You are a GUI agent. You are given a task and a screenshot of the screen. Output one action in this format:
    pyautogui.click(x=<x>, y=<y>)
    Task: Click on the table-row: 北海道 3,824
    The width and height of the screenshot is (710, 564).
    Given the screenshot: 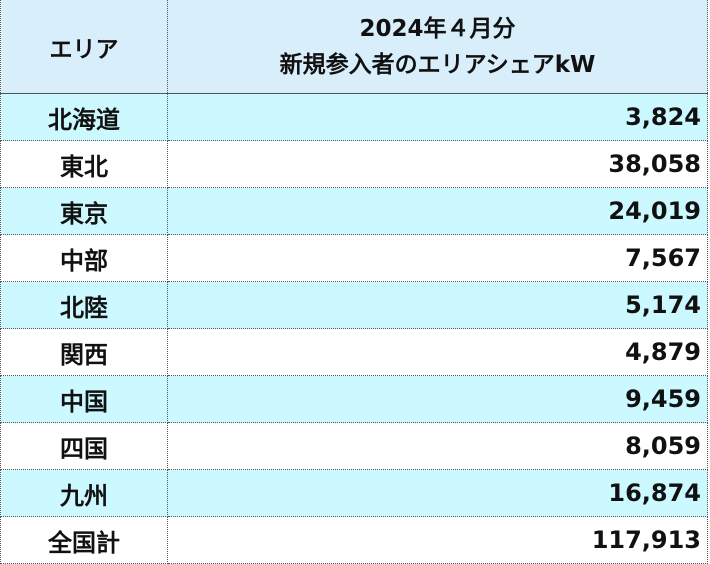 What is the action you would take?
    pyautogui.click(x=354, y=117)
    